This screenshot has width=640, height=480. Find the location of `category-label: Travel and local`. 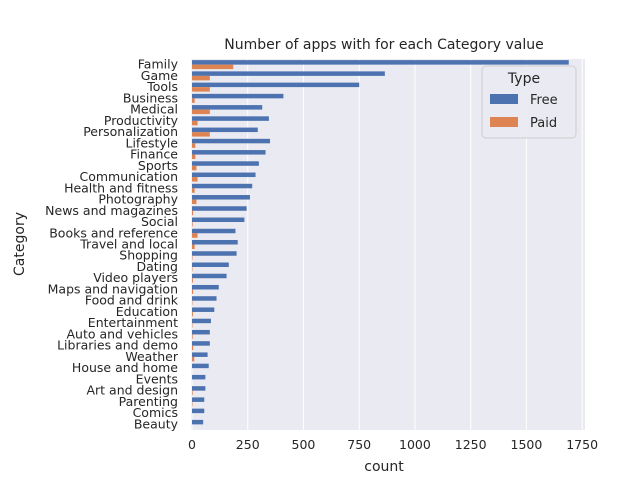

category-label: Travel and local is located at coordinates (128, 244).